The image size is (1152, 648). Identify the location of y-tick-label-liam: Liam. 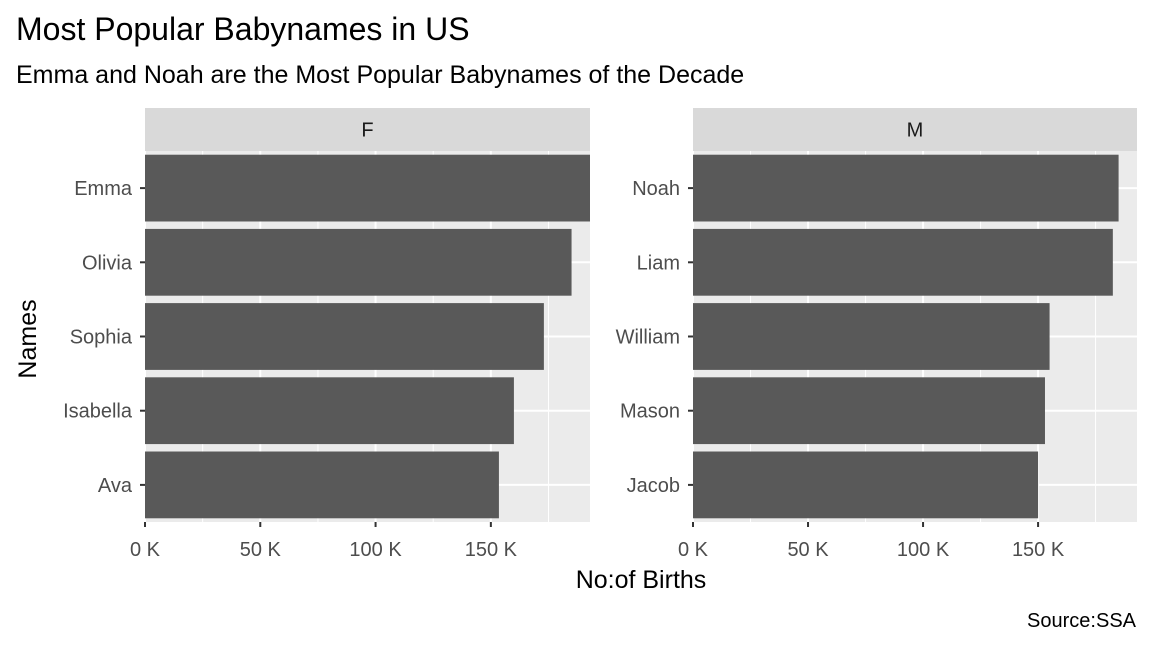
(658, 263).